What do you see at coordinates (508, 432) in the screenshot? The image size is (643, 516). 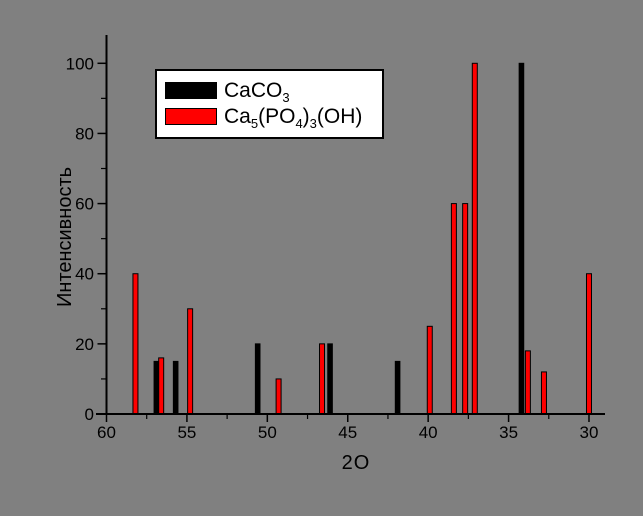 I see `x-tick-label: 35` at bounding box center [508, 432].